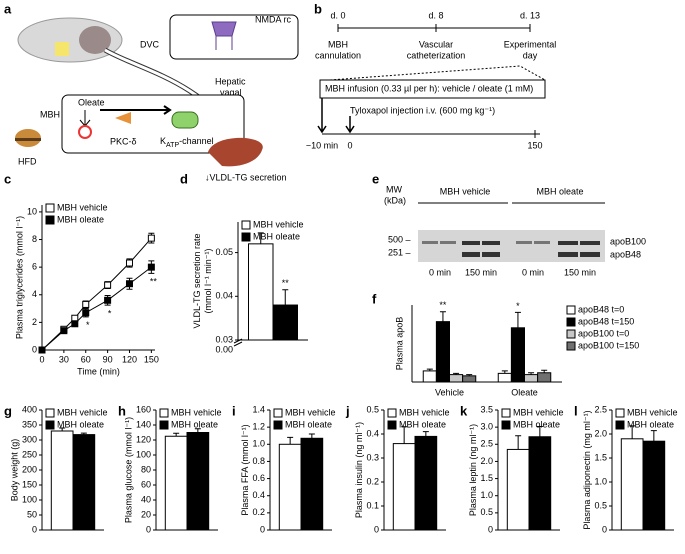 The image size is (685, 554). I want to click on y-tick-label: 0.8, so click(258, 461).